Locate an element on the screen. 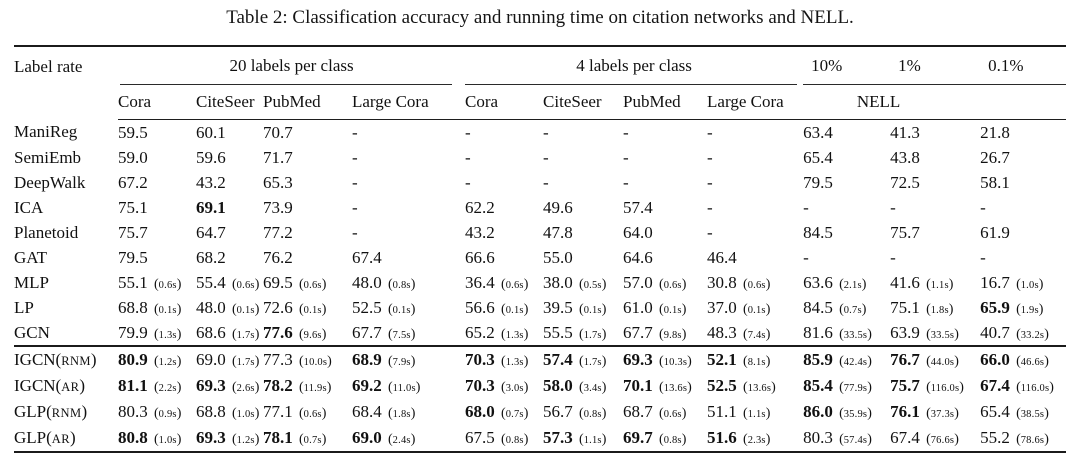 This screenshot has width=1080, height=458. value-cell: 55.0 is located at coordinates (583, 257).